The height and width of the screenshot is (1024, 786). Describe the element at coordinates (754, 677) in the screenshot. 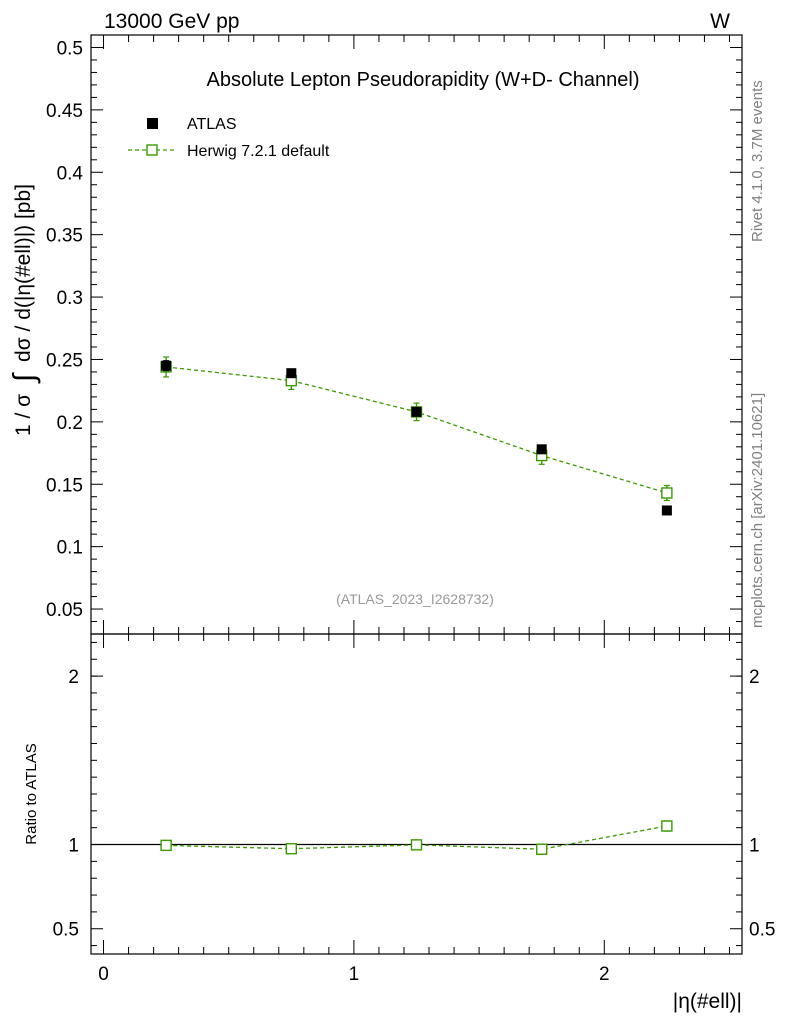

I see `ratio-y-tick-label-right: 2` at that location.